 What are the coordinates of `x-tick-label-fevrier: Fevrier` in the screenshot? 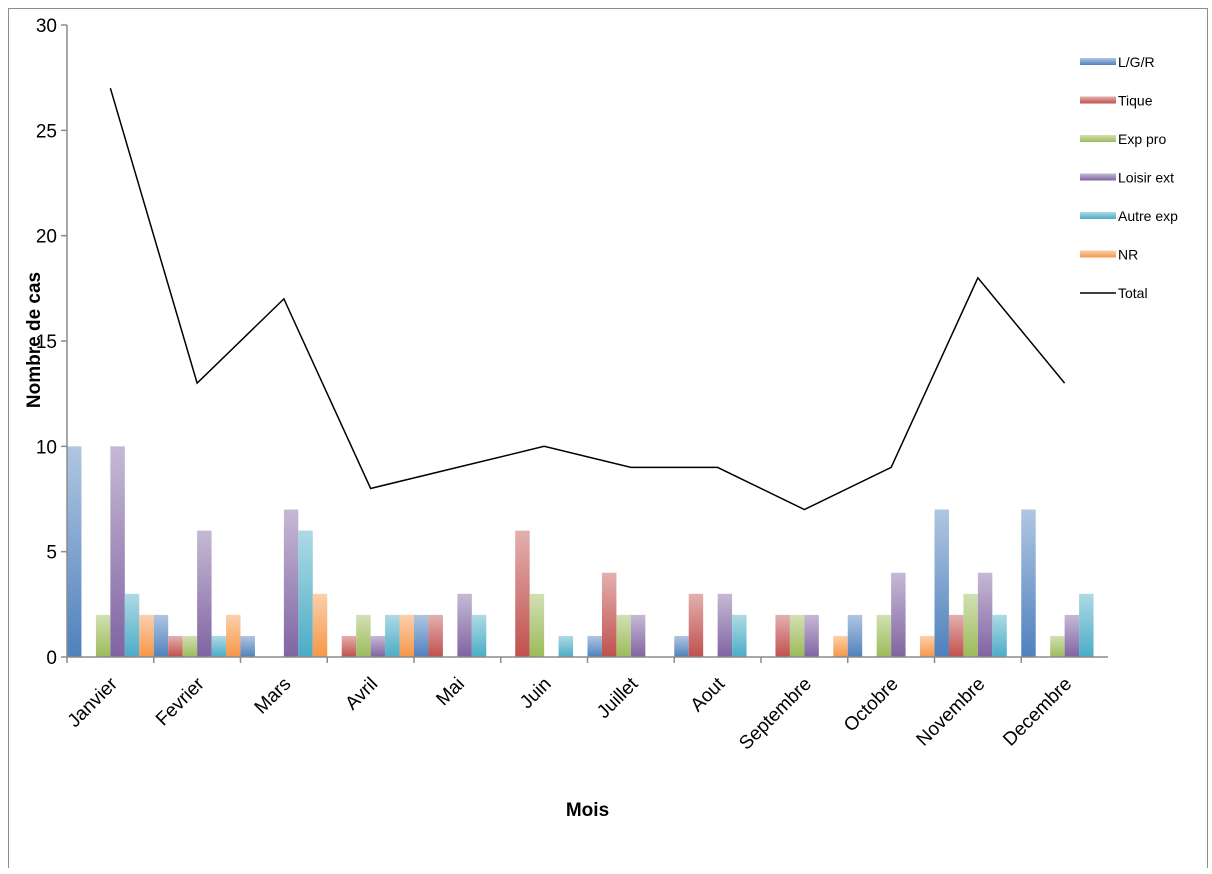 It's located at (180, 701).